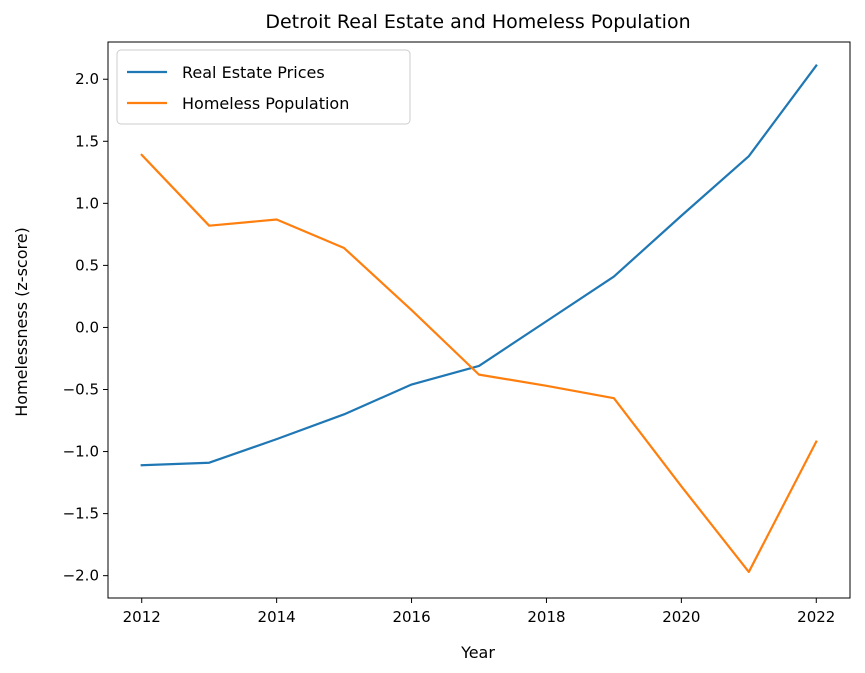 The width and height of the screenshot is (865, 673). I want to click on legend: Real Estate Prices Homeless Population, so click(263, 87).